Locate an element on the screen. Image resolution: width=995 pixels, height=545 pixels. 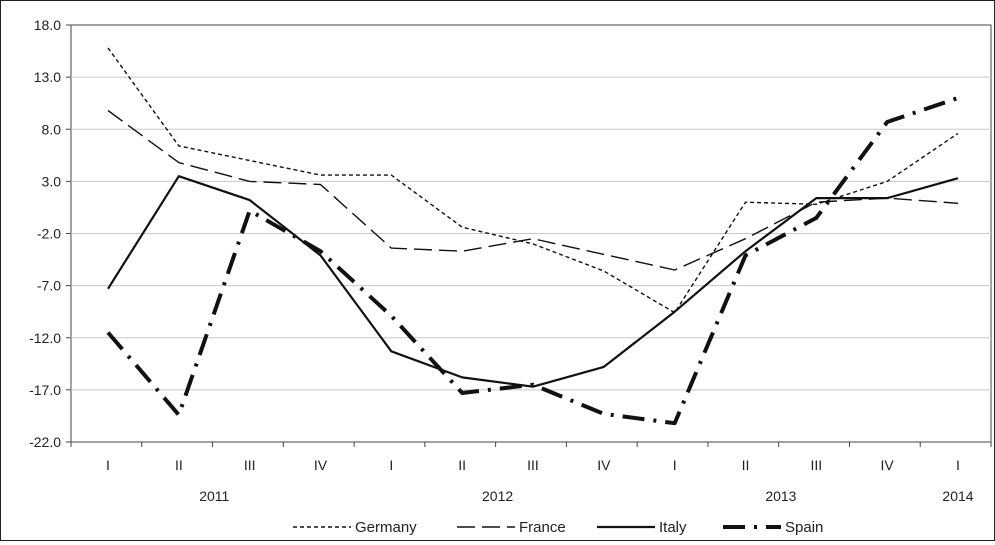
legend-label: Italy is located at coordinates (673, 527).